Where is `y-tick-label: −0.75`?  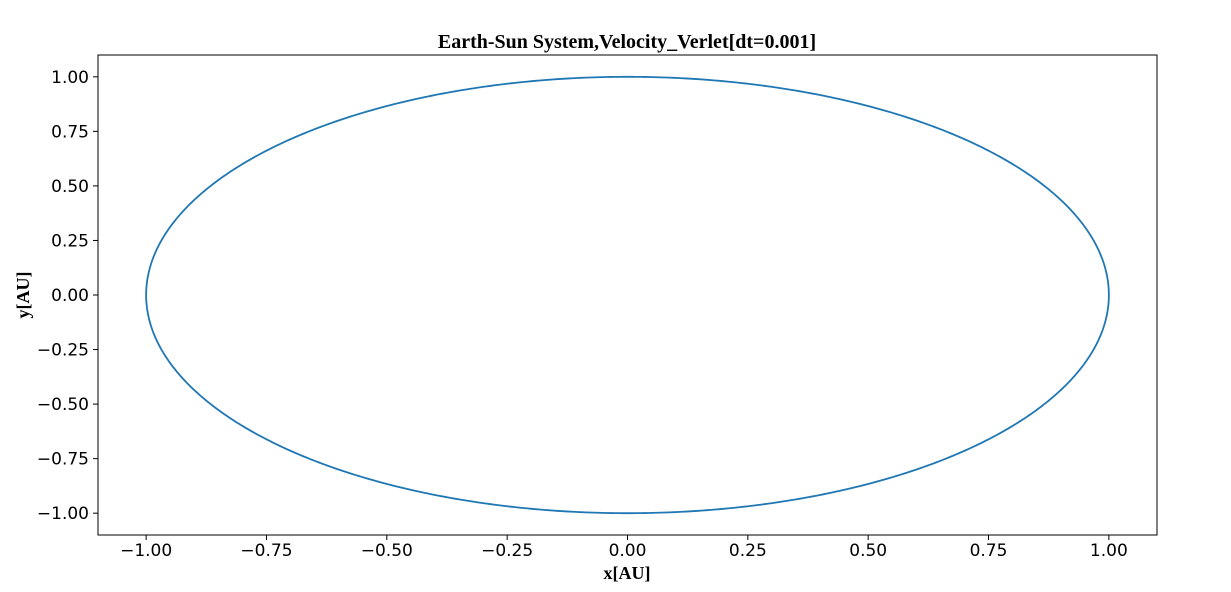
y-tick-label: −0.75 is located at coordinates (63, 460).